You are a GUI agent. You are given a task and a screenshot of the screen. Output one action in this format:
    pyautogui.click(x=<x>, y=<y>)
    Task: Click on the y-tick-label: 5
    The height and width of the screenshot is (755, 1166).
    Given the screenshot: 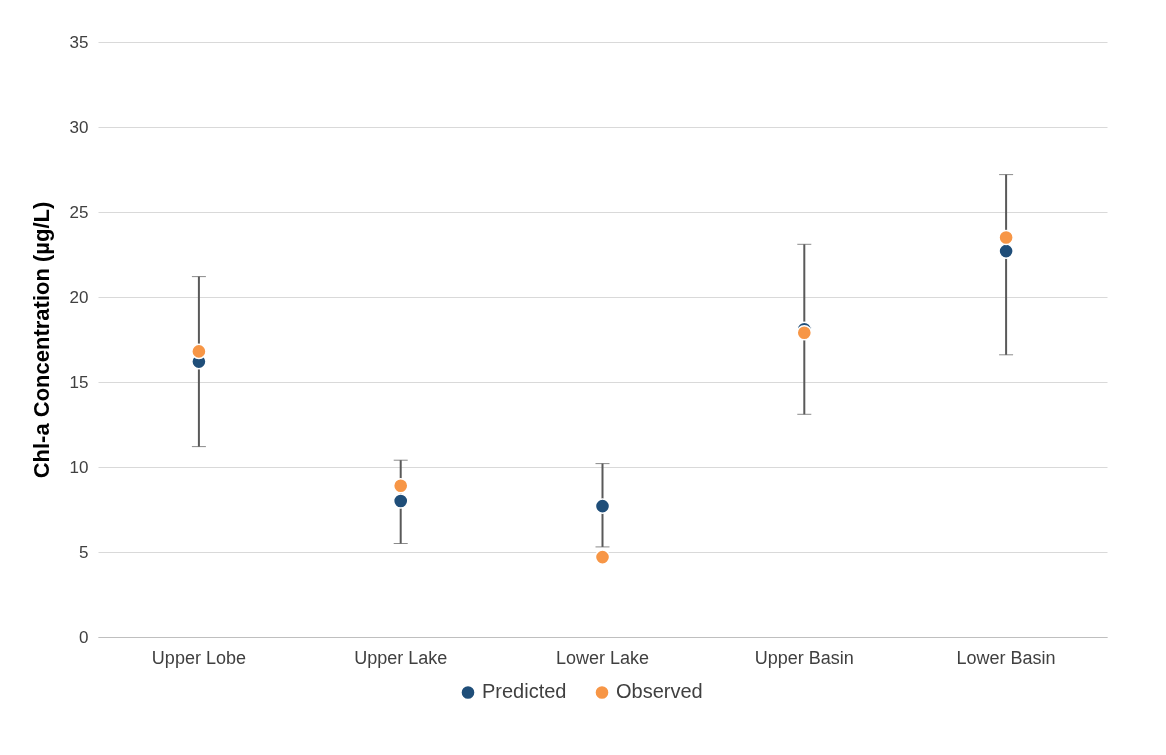 What is the action you would take?
    pyautogui.click(x=84, y=552)
    